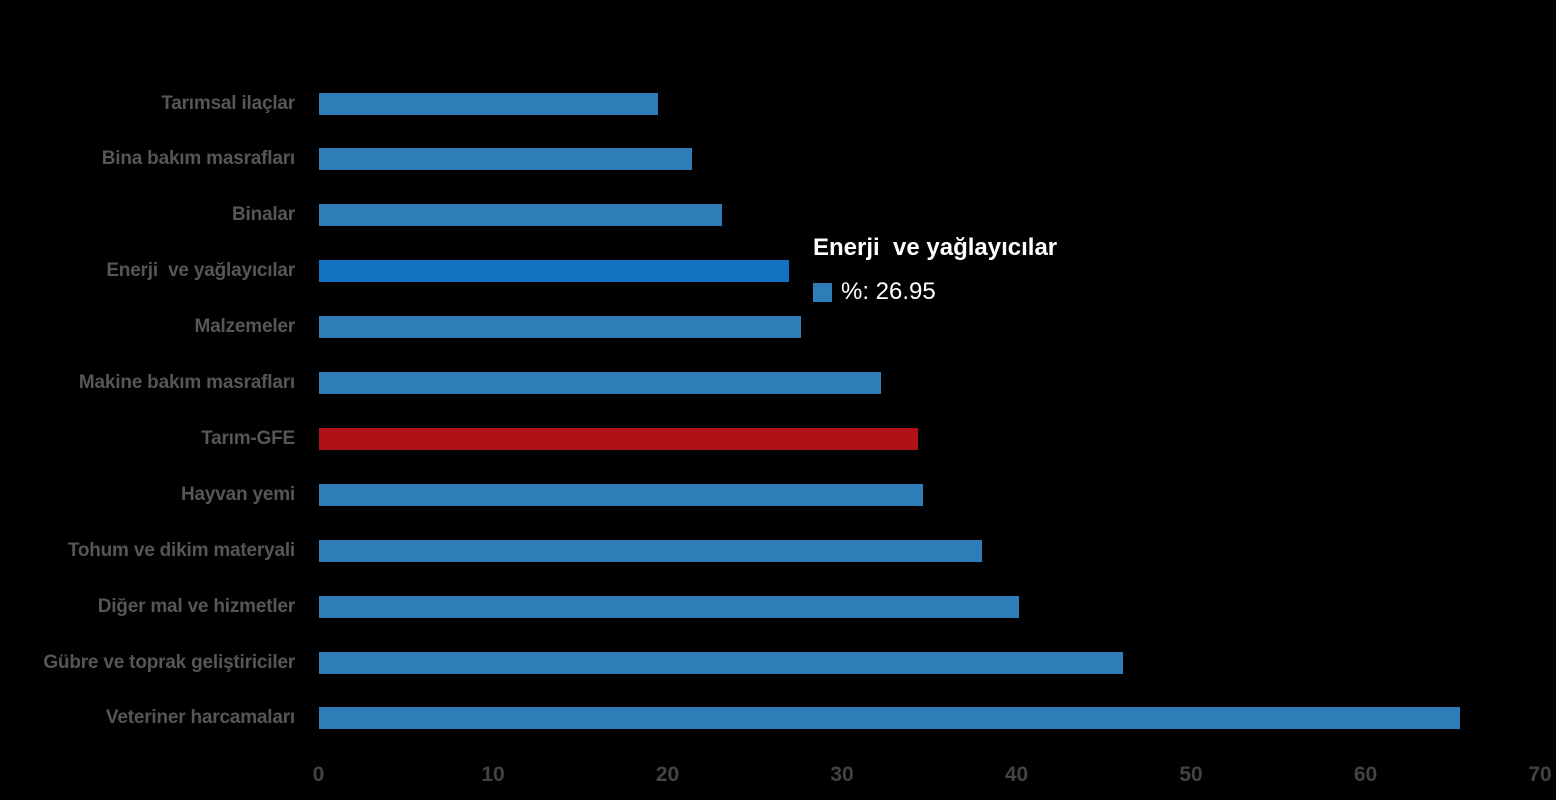 The width and height of the screenshot is (1556, 800). I want to click on tooltip-series-swatch, so click(822, 292).